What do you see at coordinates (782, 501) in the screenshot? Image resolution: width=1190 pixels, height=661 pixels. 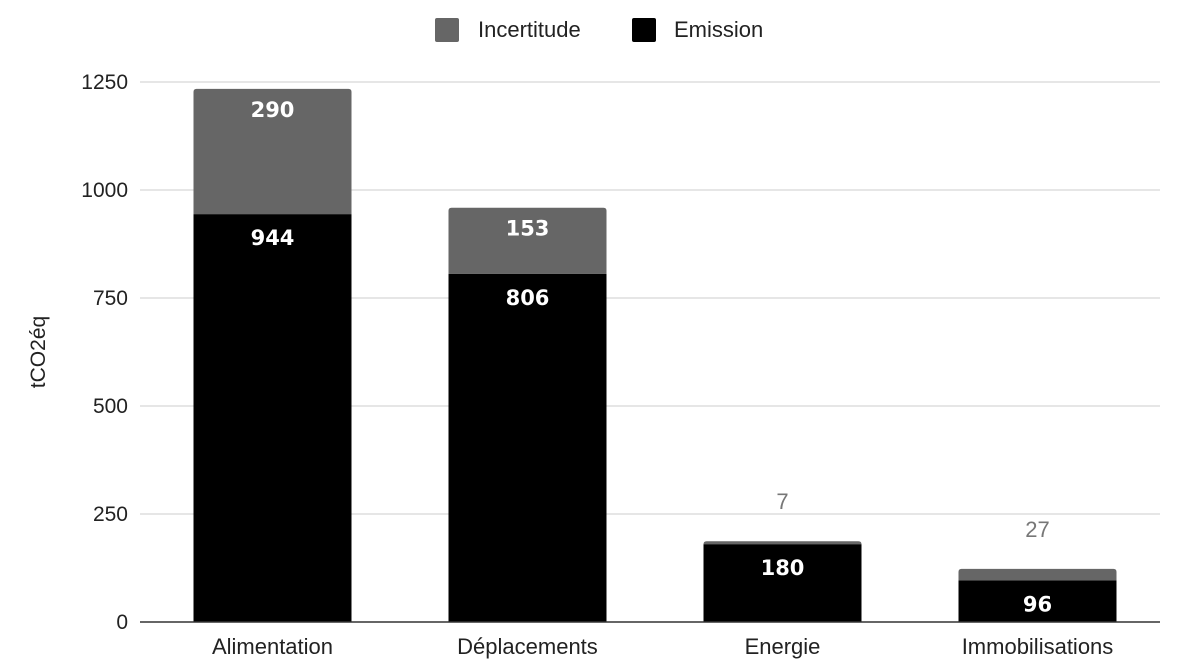 I see `data-label-incertitude: 7` at bounding box center [782, 501].